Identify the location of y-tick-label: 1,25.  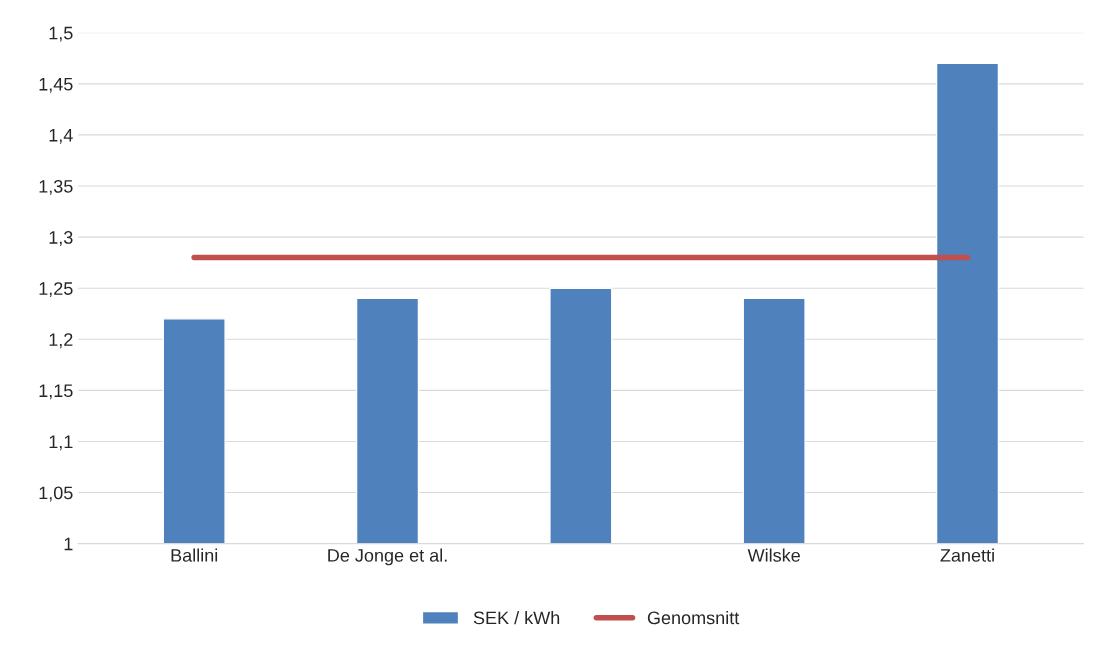
(56, 290).